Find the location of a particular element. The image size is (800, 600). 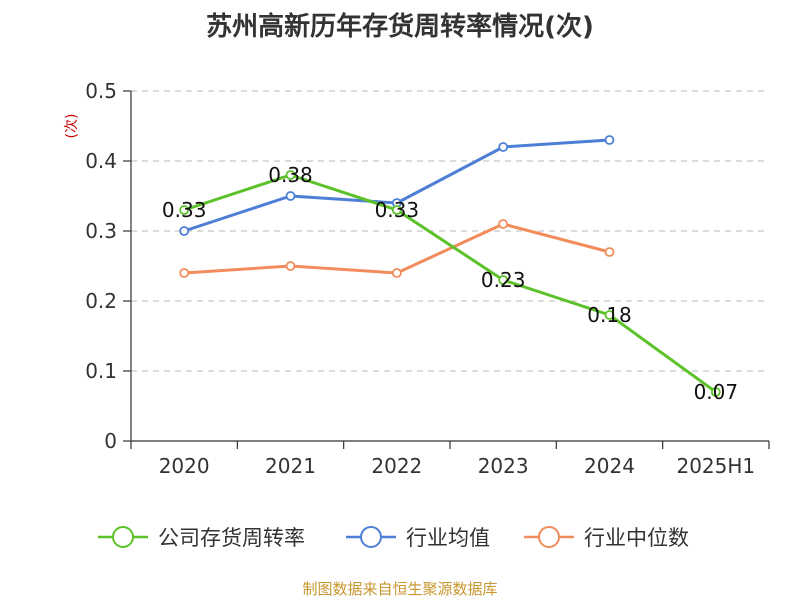

data-label: 0.18 is located at coordinates (609, 315).